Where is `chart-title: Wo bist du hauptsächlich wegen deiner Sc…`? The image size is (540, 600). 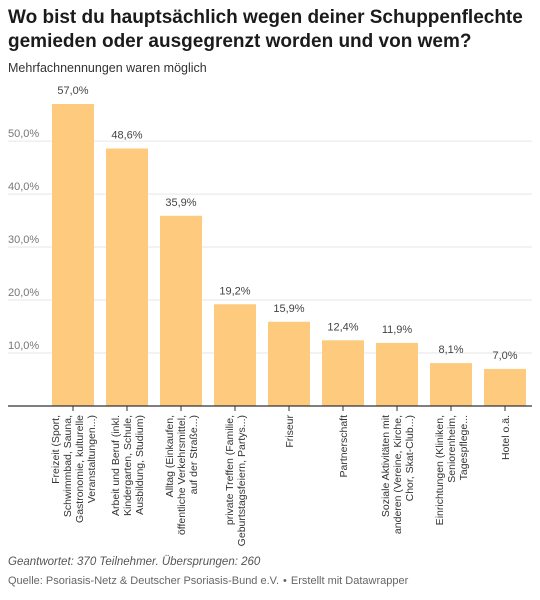 chart-title: Wo bist du hauptsächlich wegen deiner Sc… is located at coordinates (265, 29).